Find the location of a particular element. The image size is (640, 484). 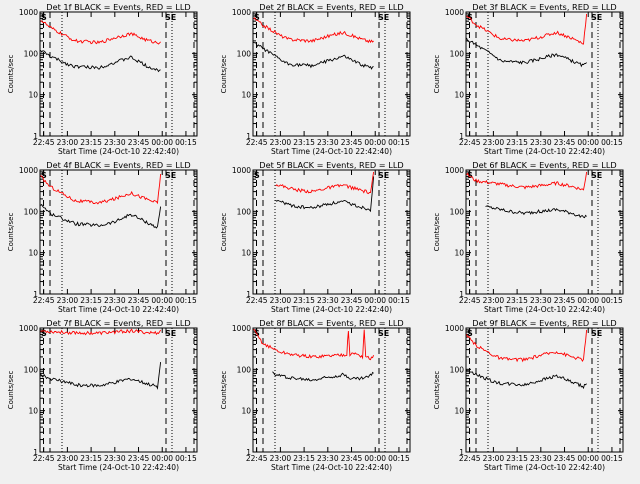

chart-title: Det 3f BLACK = Events, RED = LLD is located at coordinates (544, 7).